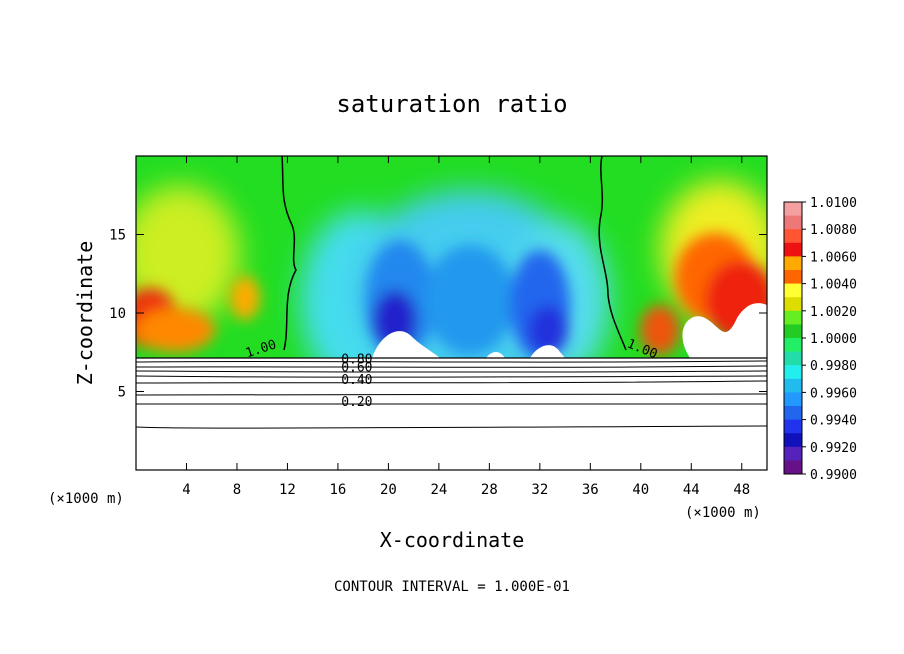 The height and width of the screenshot is (654, 904). I want to click on colorbar-label: 1.0020, so click(833, 312).